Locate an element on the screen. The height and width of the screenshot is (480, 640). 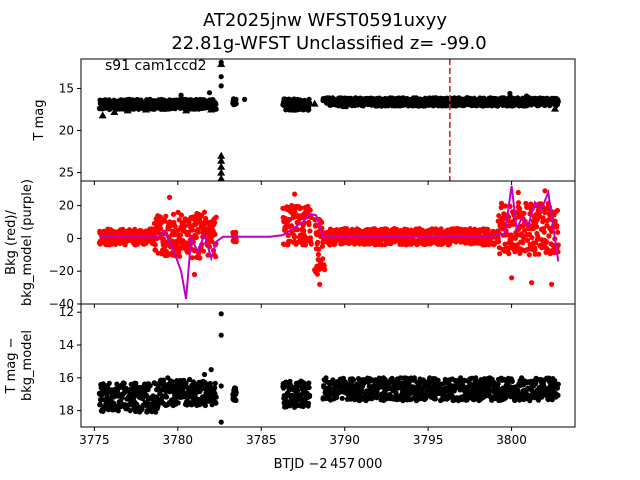
x-tick-label: 3775 is located at coordinates (94, 440).